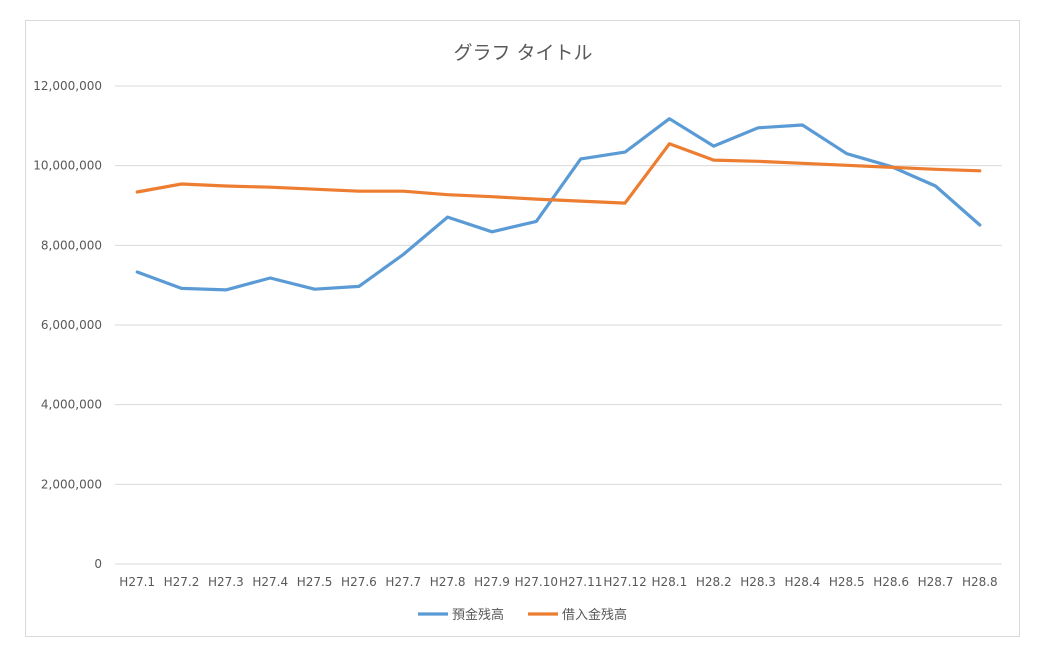  Describe the element at coordinates (758, 582) in the screenshot. I see `x-tick-label: H28.3` at that location.